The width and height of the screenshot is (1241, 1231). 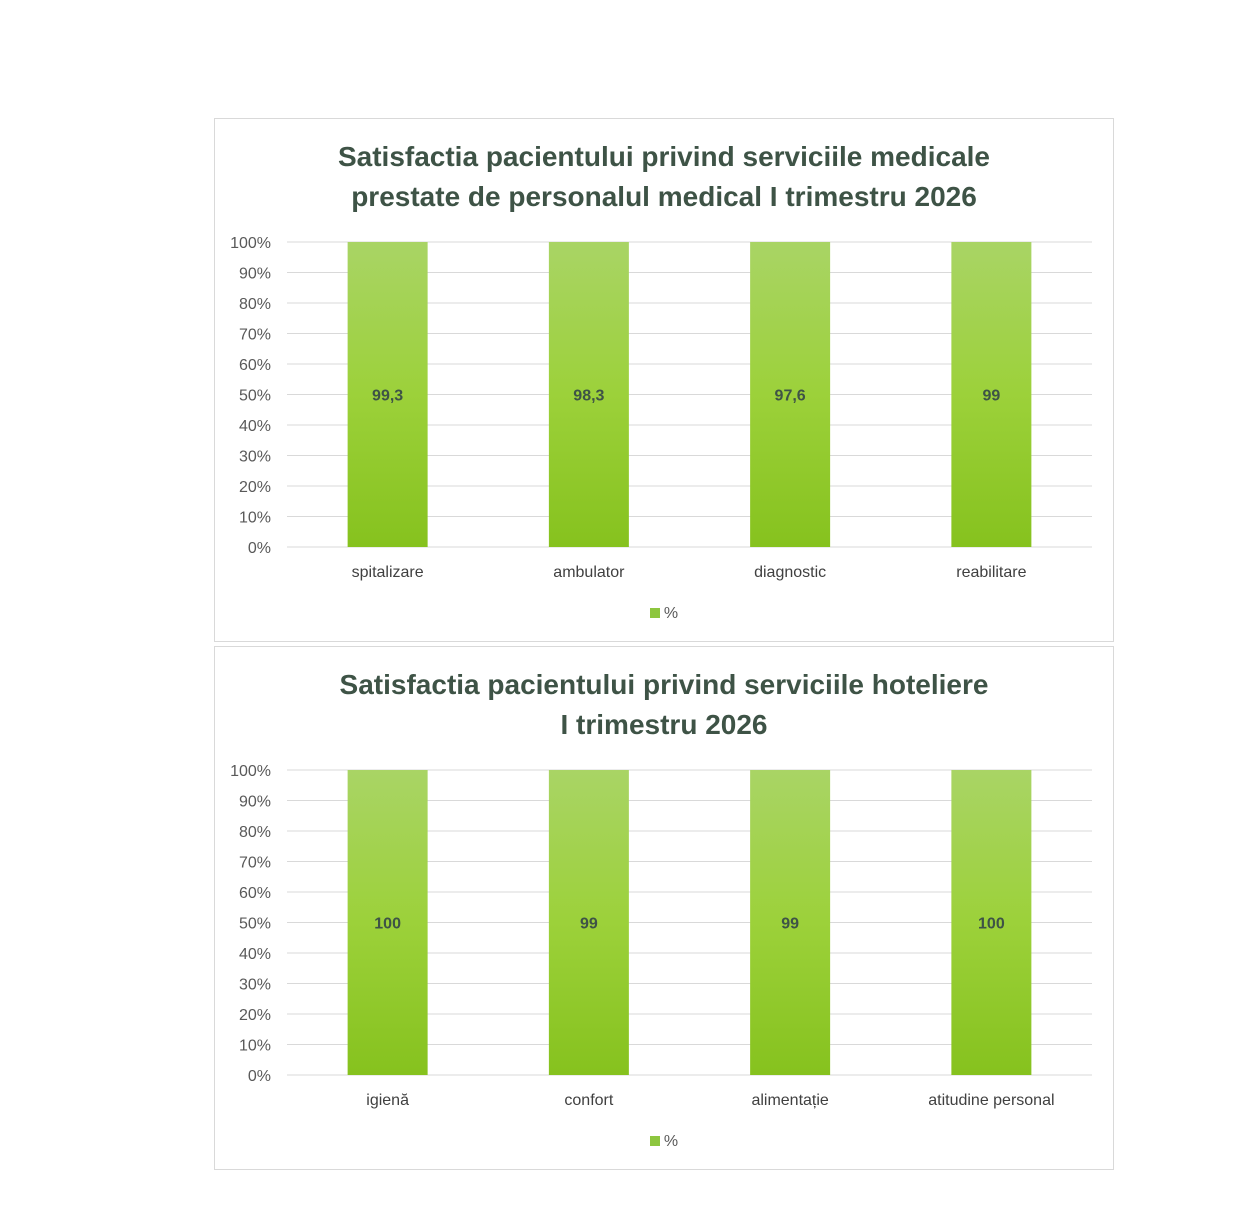 I want to click on chart-title-line-2: I trimestru 2026, so click(x=664, y=724).